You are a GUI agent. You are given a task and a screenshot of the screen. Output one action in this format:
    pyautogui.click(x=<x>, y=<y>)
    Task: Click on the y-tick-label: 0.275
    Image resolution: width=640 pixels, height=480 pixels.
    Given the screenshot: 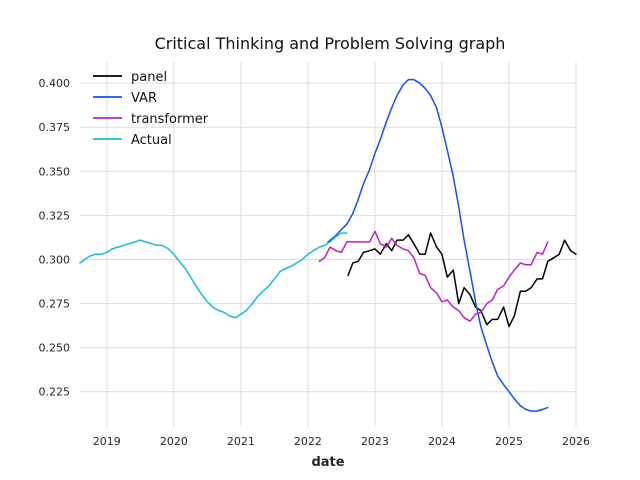 What is the action you would take?
    pyautogui.click(x=55, y=304)
    